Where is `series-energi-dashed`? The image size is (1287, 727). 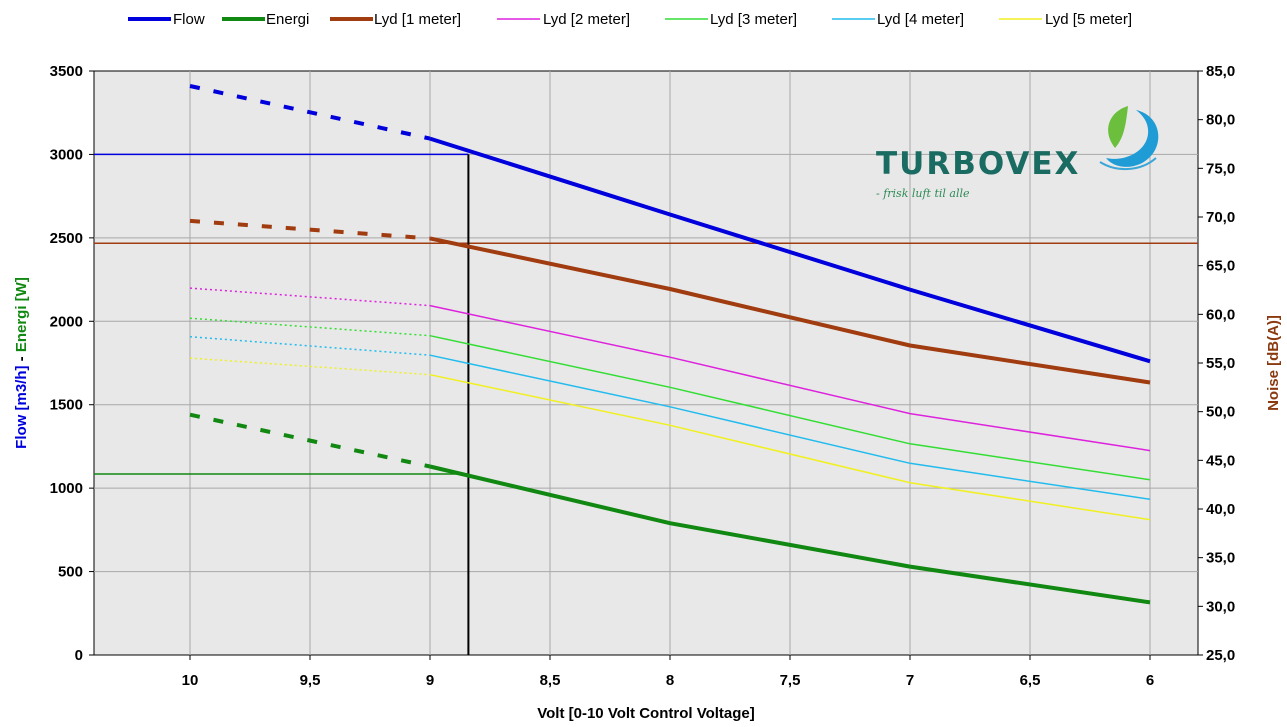 series-energi-dashed is located at coordinates (310, 440).